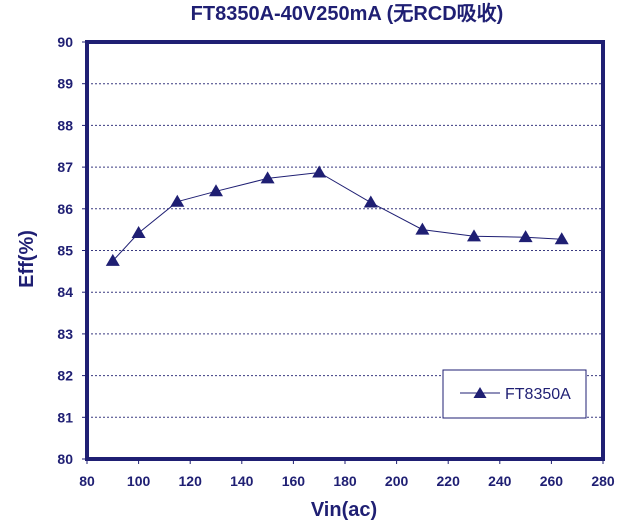 This screenshot has width=625, height=530. Describe the element at coordinates (65, 376) in the screenshot. I see `y-tick-label-82: 82` at that location.